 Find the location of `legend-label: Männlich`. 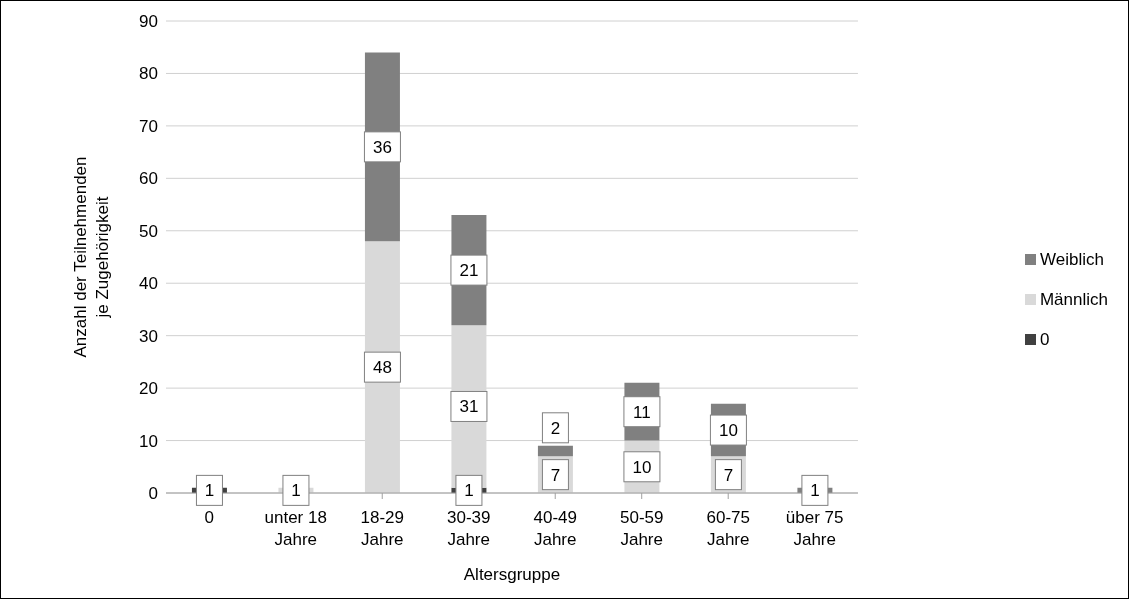

legend-label: Männlich is located at coordinates (1073, 299).